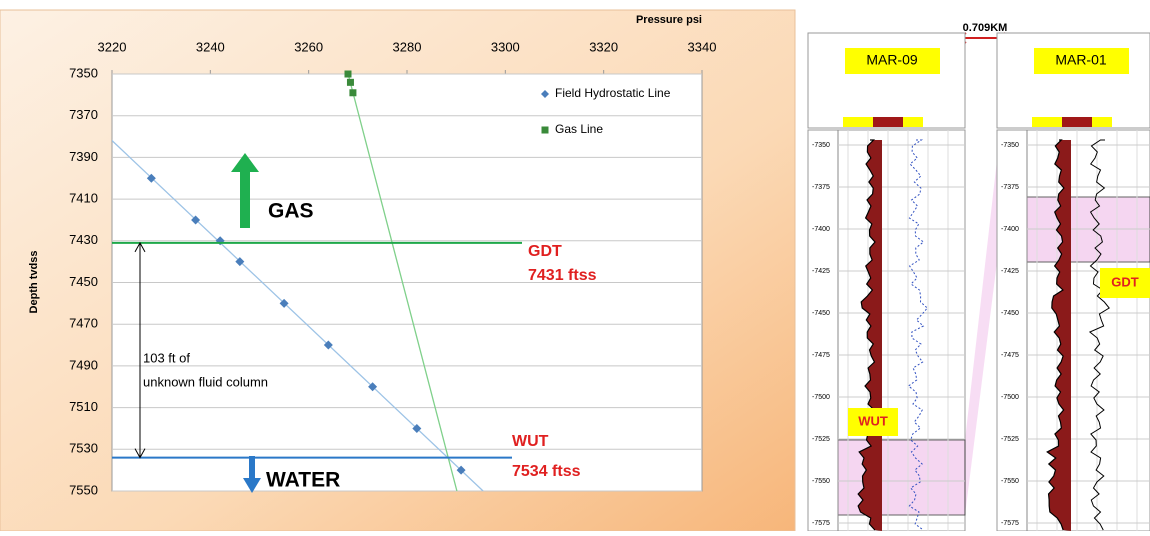 The width and height of the screenshot is (1150, 536). What do you see at coordinates (83, 323) in the screenshot?
I see `y-tick-label: 7470` at bounding box center [83, 323].